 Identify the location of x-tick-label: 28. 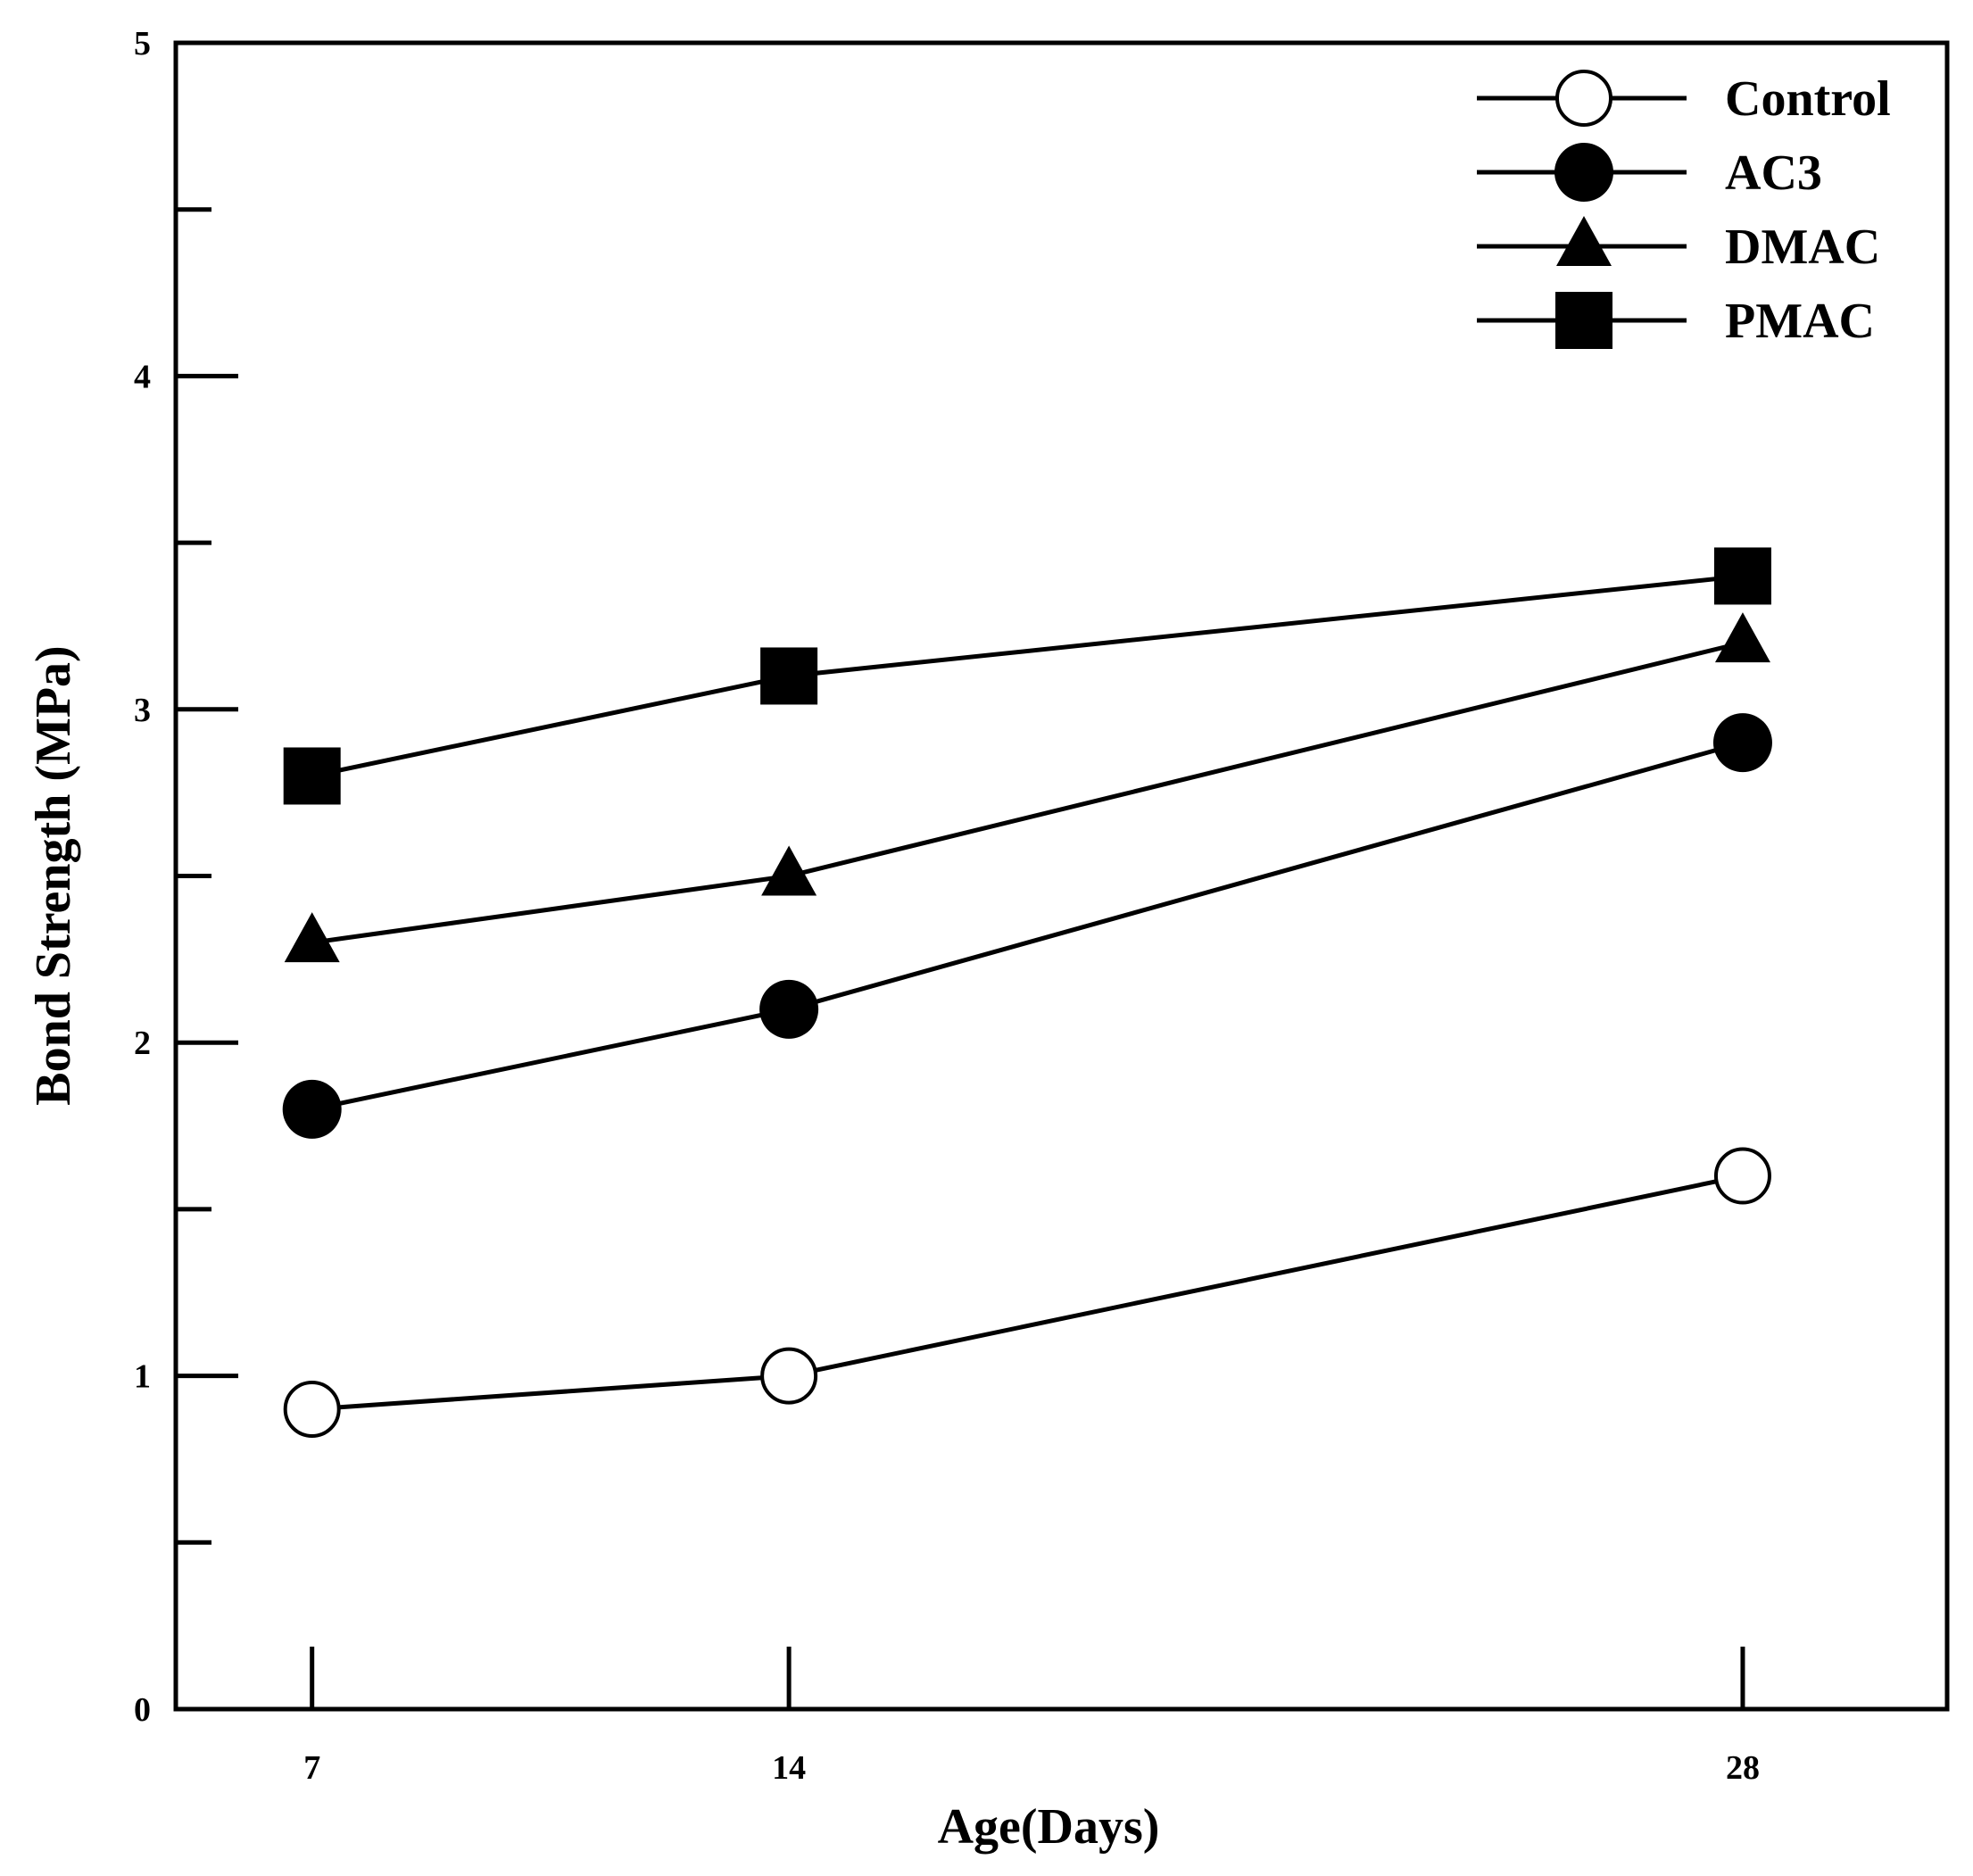
(1743, 1768).